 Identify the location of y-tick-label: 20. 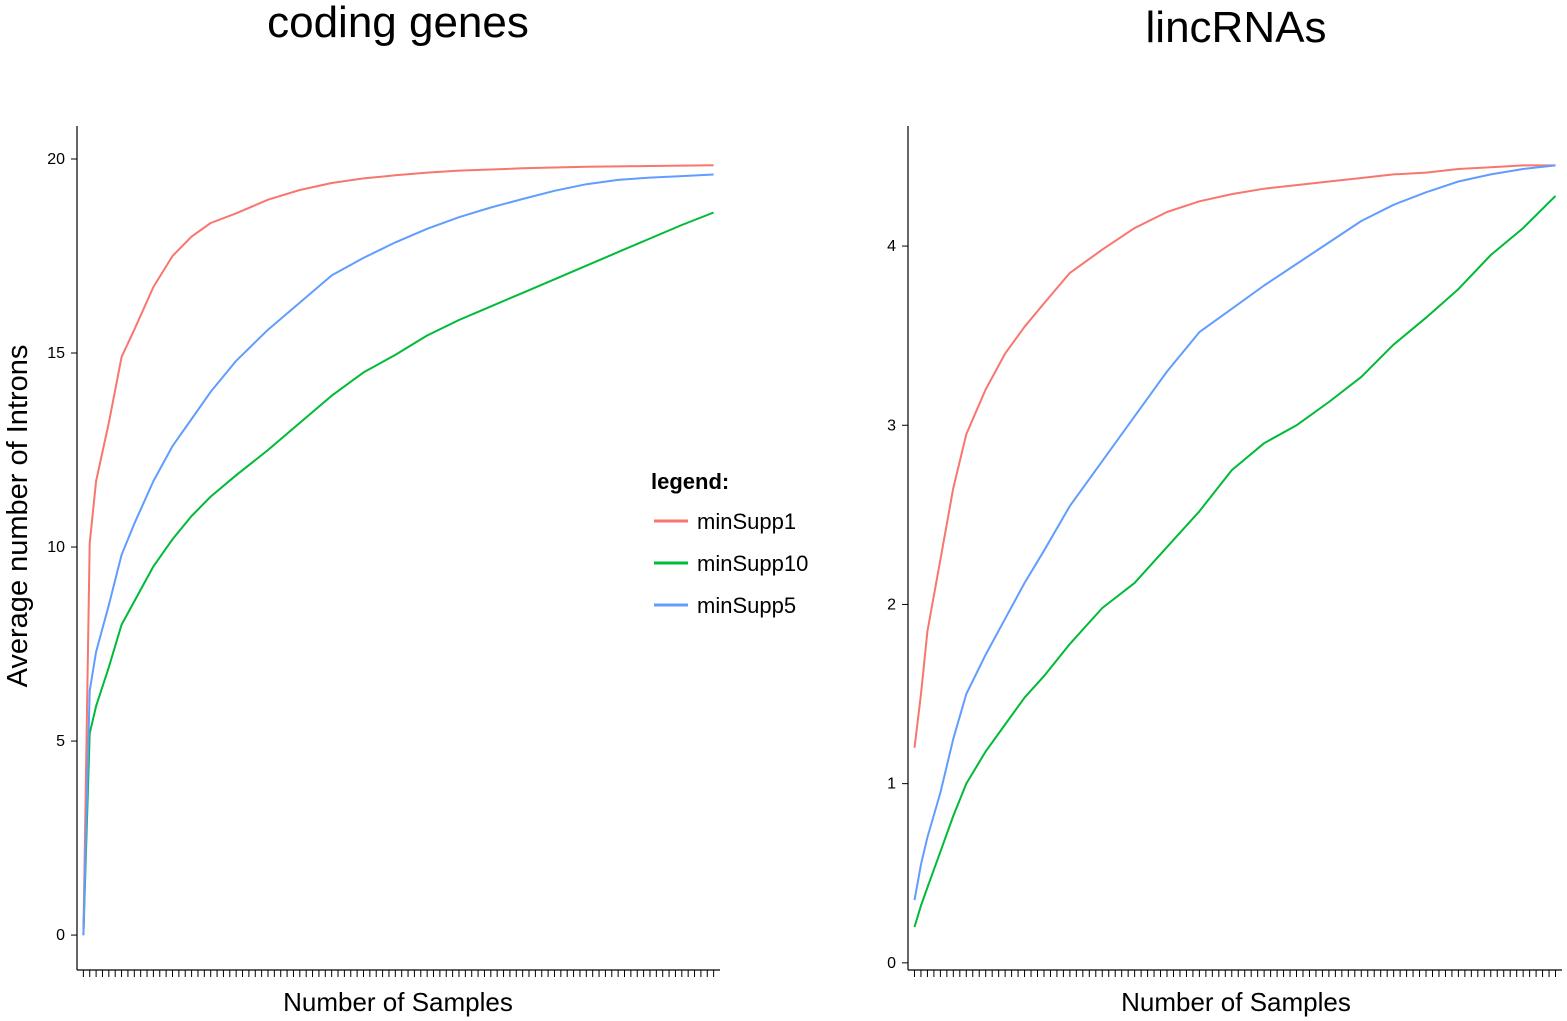
(56, 159).